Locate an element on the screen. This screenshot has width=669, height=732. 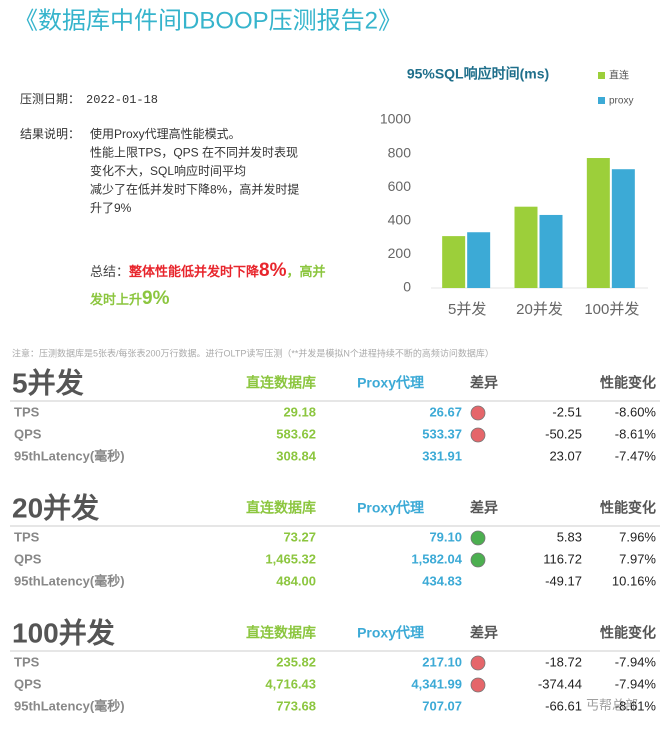
date: 2022-01-18 is located at coordinates (122, 100).